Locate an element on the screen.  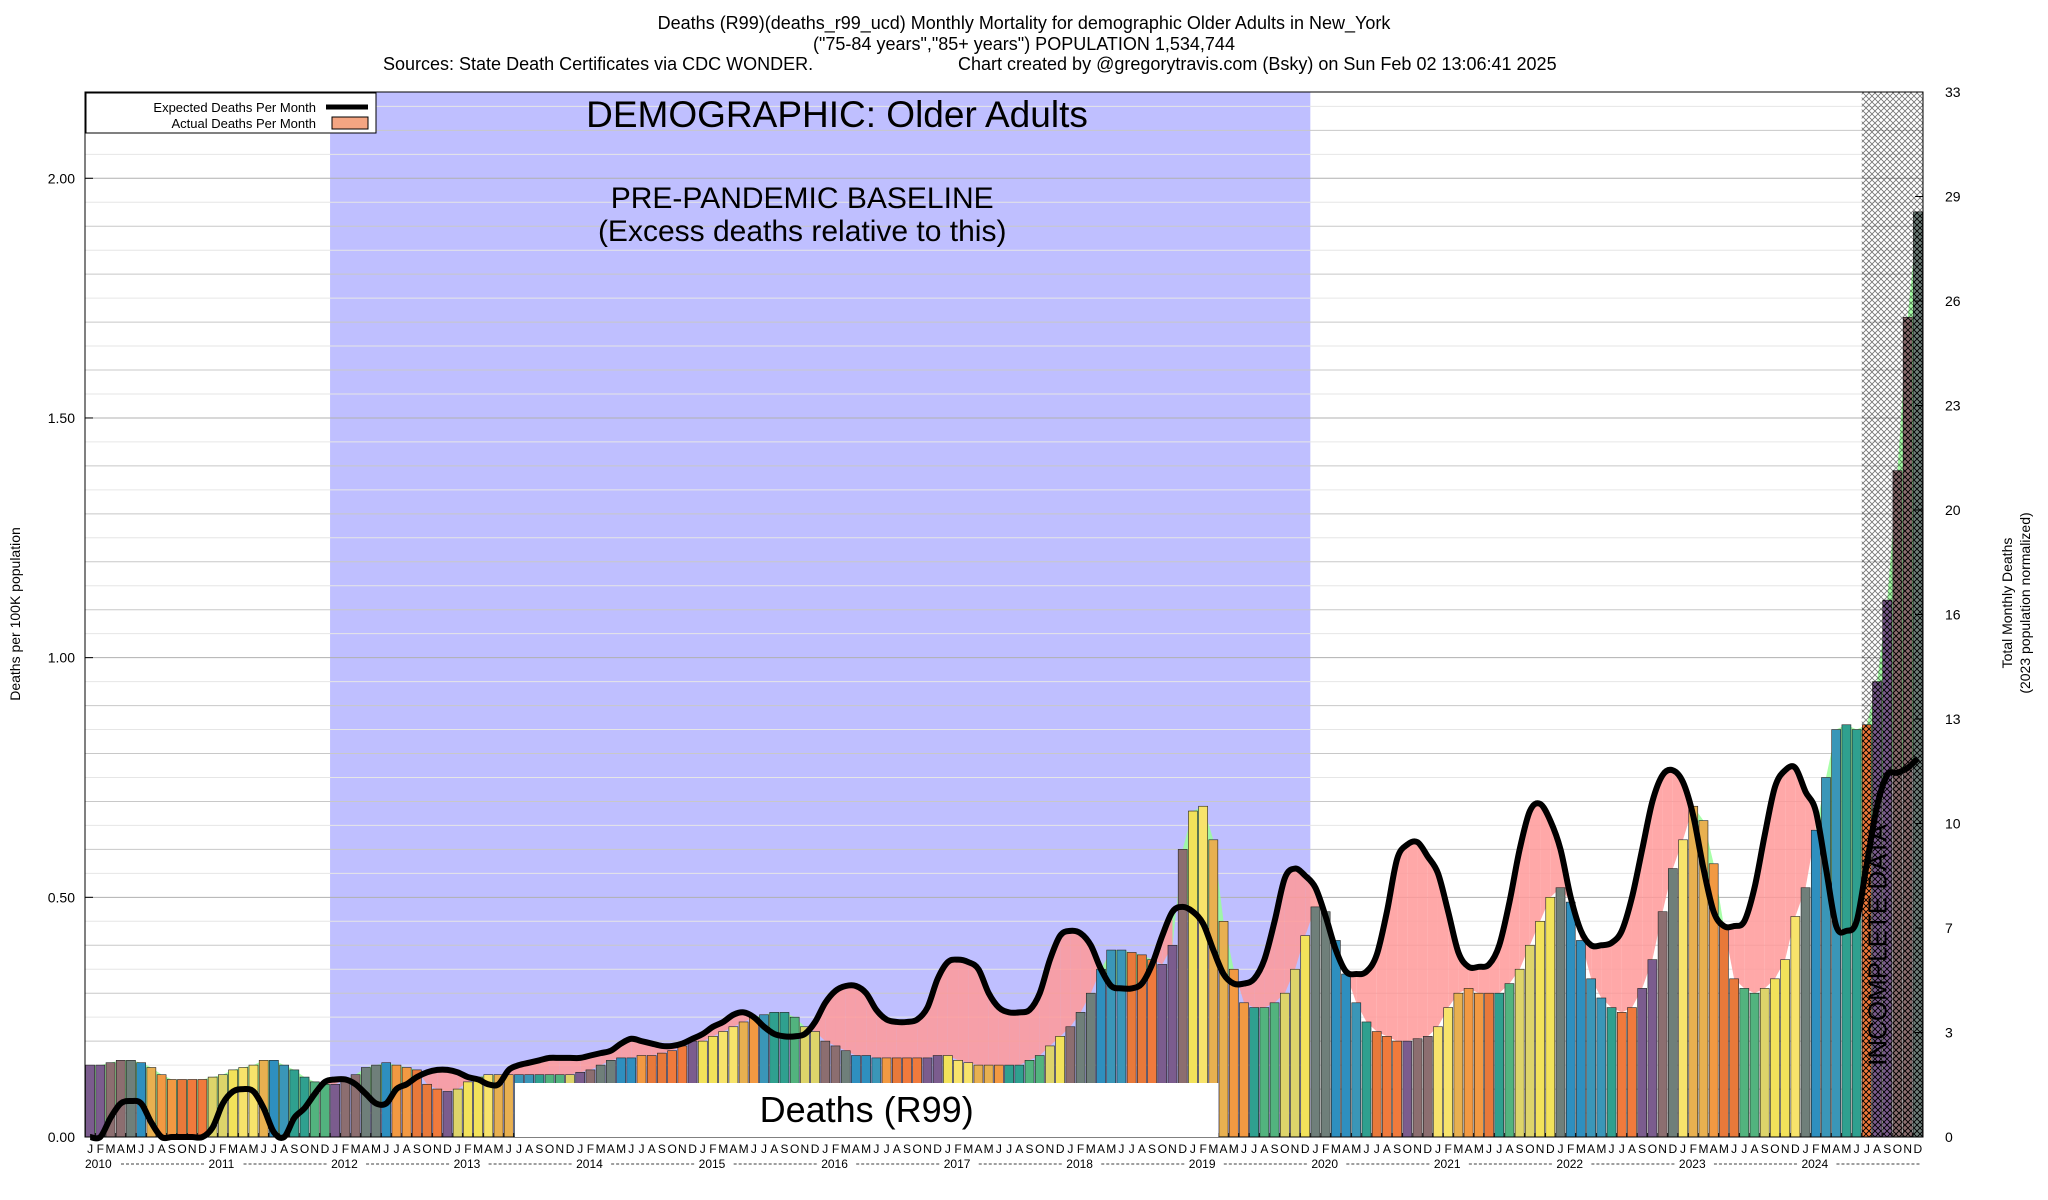
y-tick-label: 0.50 is located at coordinates (61, 897).